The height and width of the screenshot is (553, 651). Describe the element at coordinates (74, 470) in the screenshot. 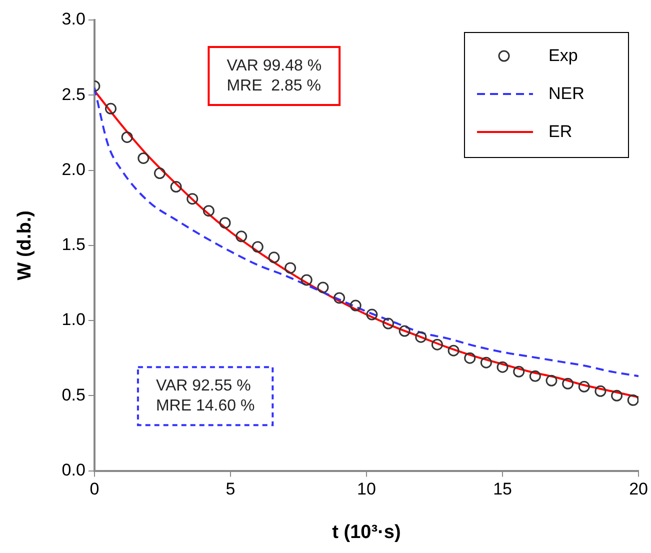

I see `y-tick-label: 0.0` at that location.